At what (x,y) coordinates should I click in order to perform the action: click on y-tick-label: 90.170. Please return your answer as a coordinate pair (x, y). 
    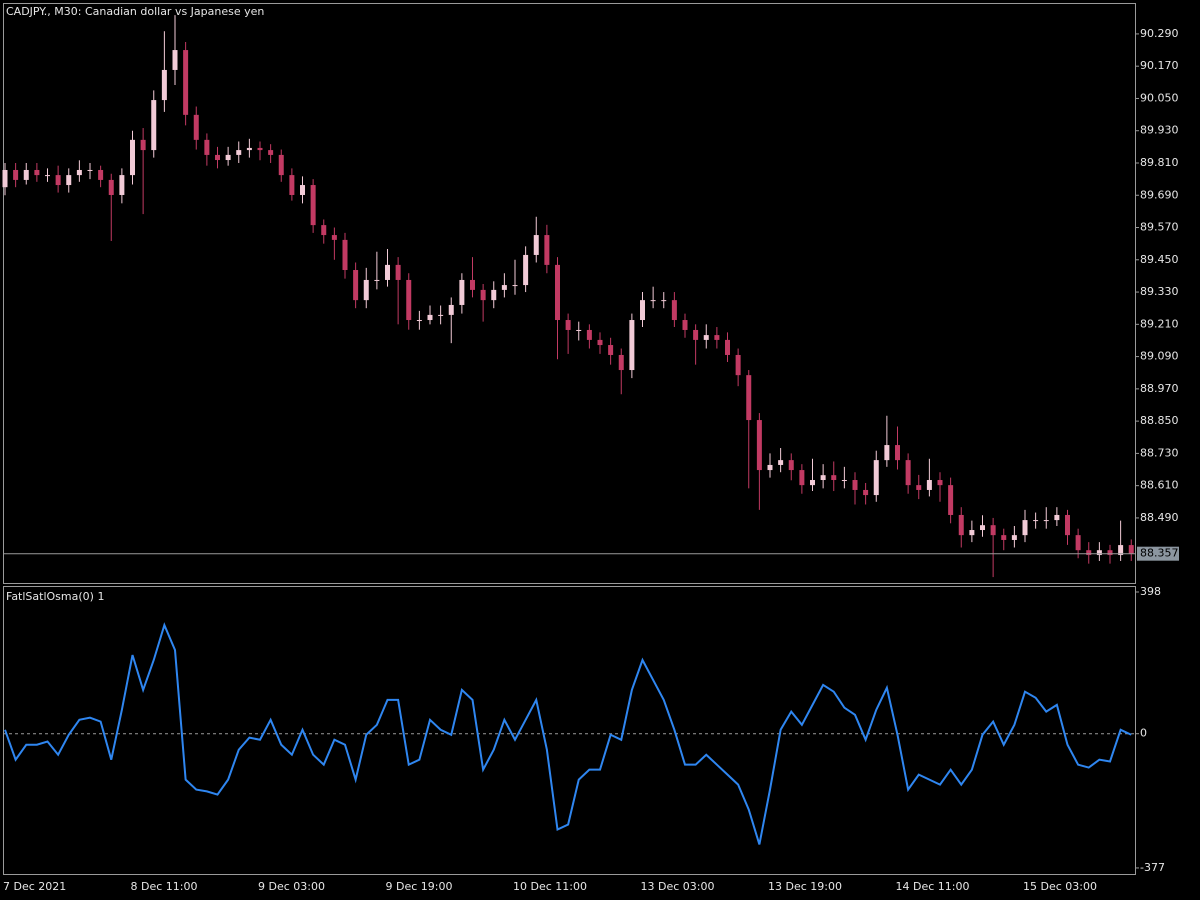
    Looking at the image, I should click on (1159, 65).